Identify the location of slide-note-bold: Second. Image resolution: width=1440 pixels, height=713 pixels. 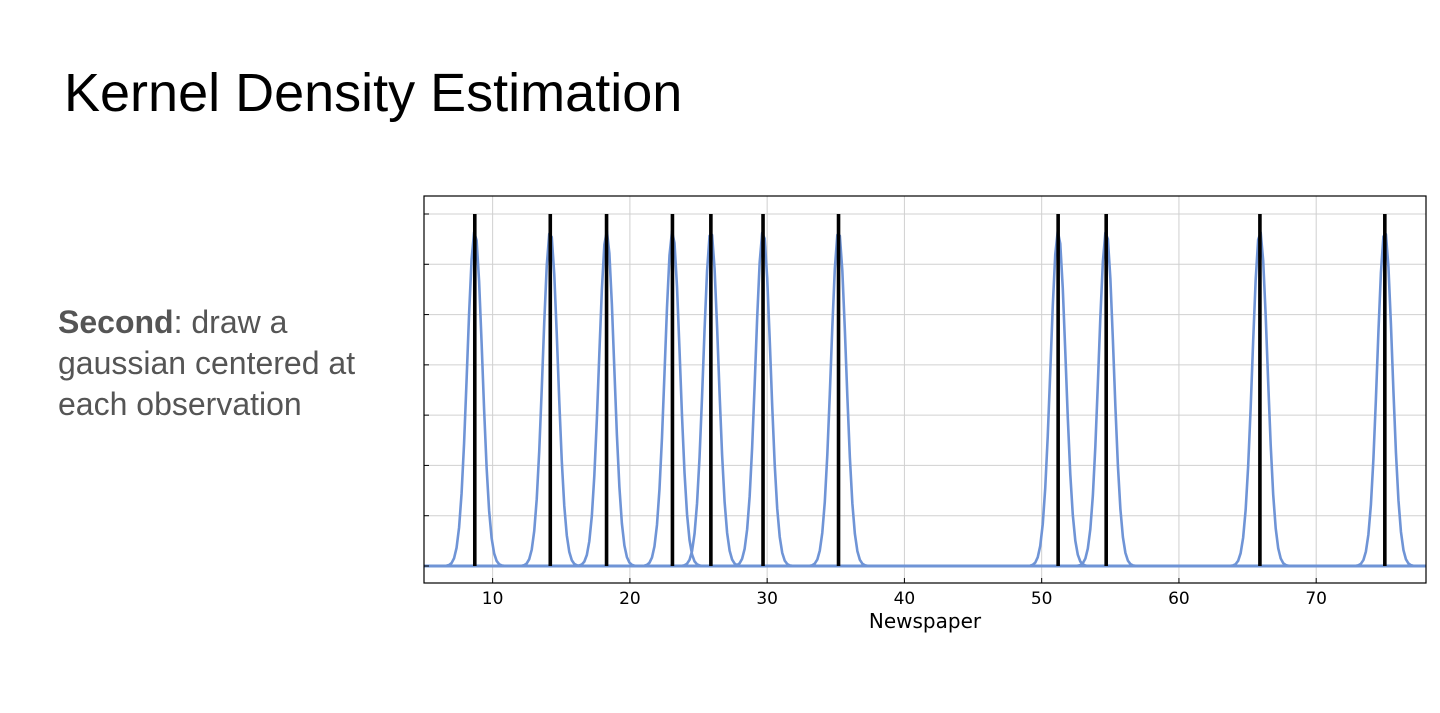
(116, 322).